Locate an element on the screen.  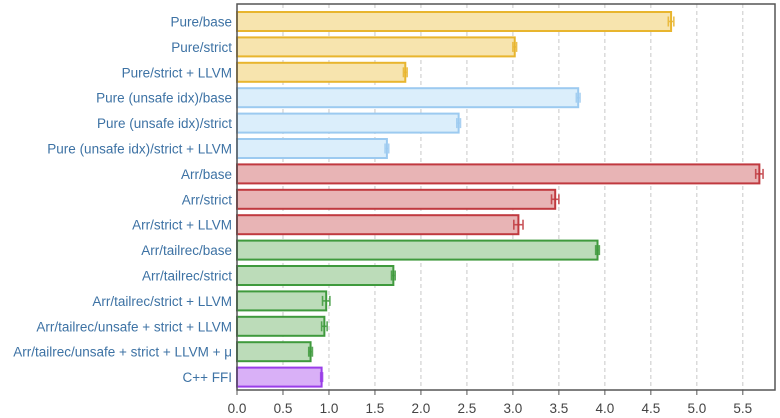
category-label: C++ FFI is located at coordinates (207, 377).